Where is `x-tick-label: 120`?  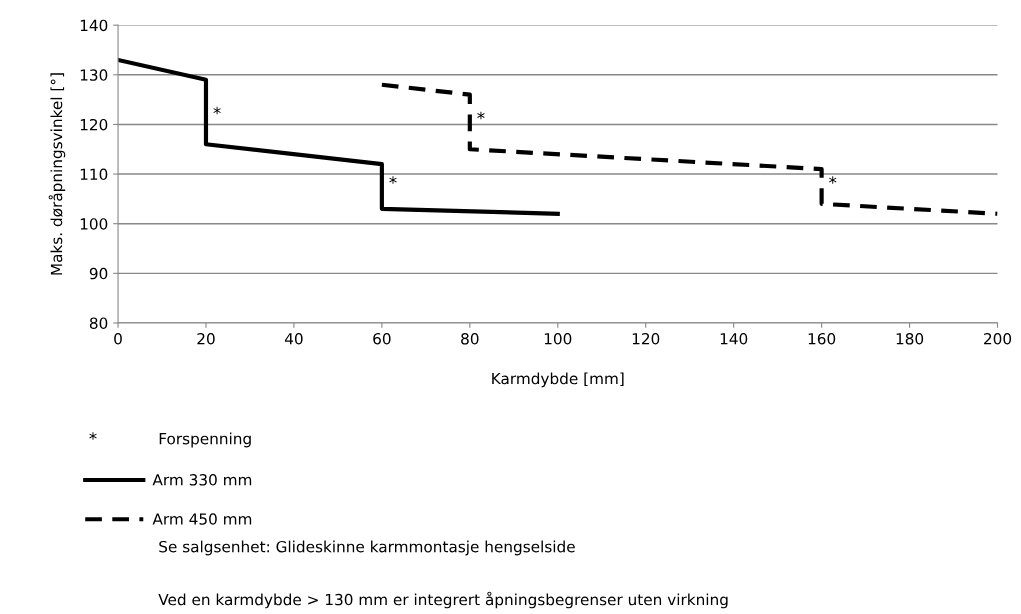
x-tick-label: 120 is located at coordinates (646, 338).